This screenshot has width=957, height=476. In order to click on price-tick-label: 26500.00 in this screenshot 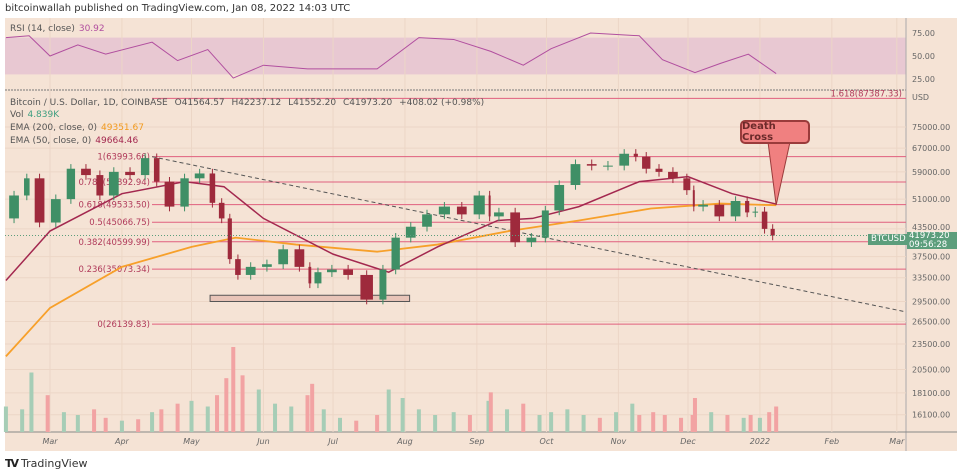, I will do `click(931, 322)`.